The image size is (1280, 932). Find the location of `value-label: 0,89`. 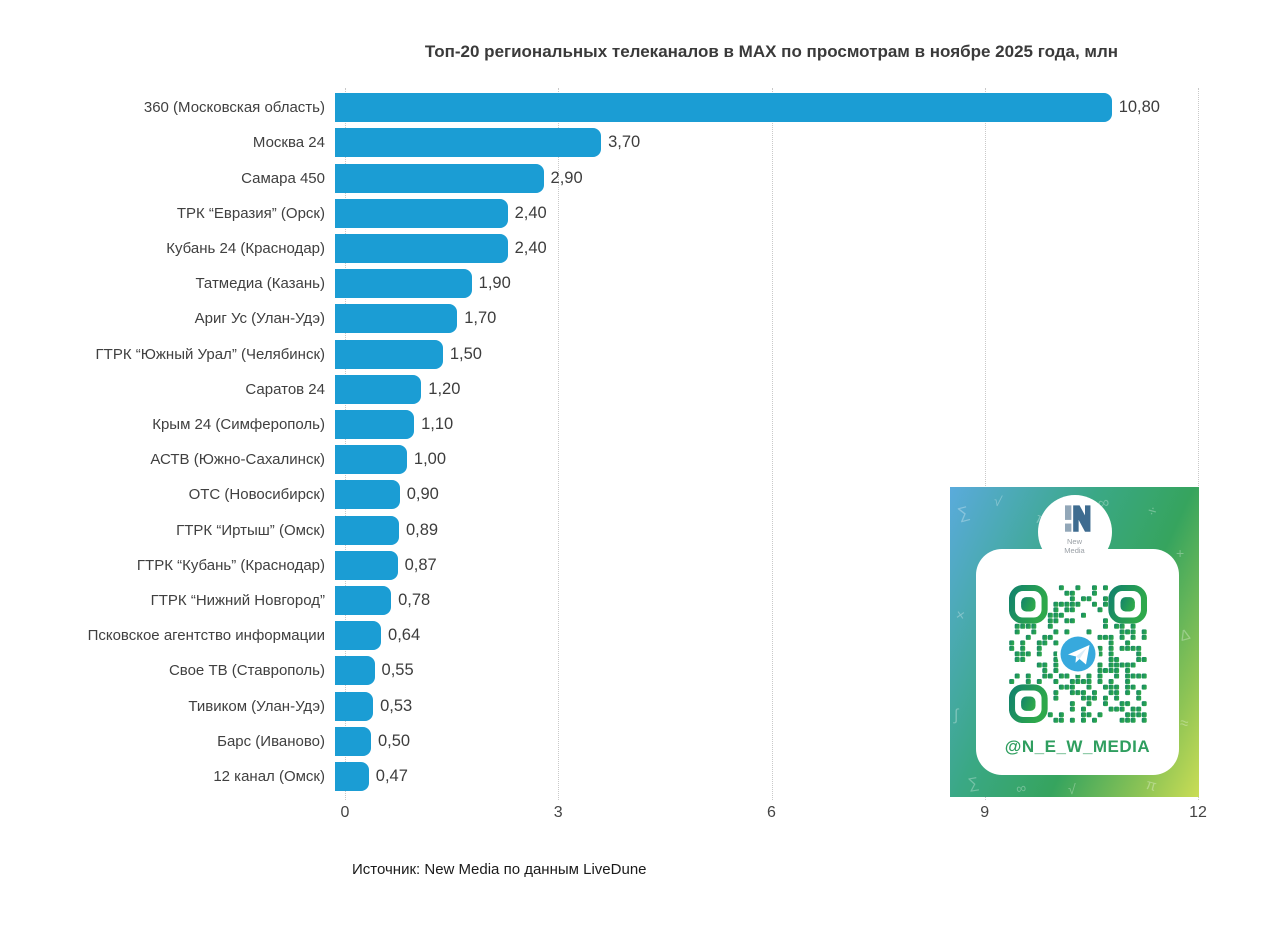

value-label: 0,89 is located at coordinates (422, 529).